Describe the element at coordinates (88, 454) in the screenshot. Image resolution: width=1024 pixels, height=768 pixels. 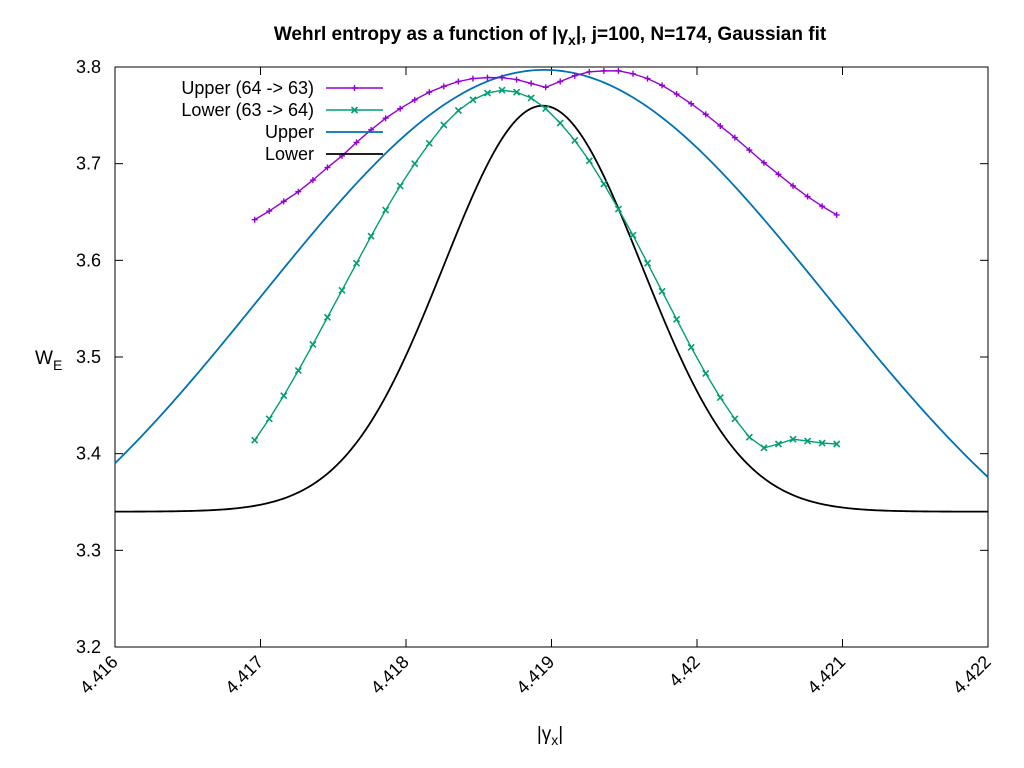
I see `y-tick-label: 3.4` at that location.